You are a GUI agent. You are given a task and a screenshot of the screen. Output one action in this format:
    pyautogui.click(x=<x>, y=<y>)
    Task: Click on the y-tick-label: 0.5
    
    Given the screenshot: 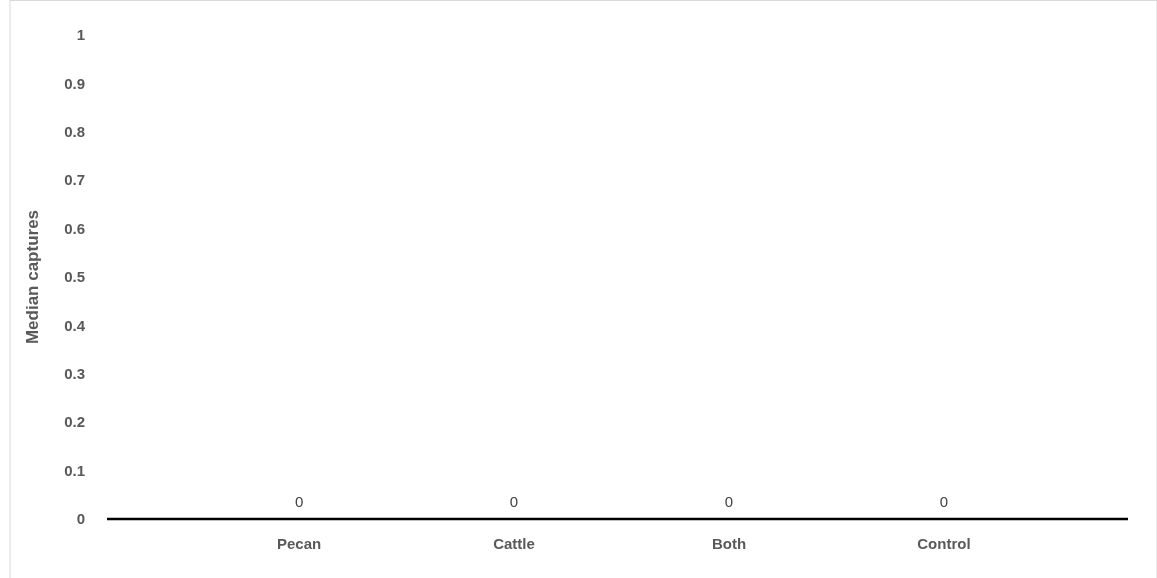 What is the action you would take?
    pyautogui.click(x=74, y=277)
    